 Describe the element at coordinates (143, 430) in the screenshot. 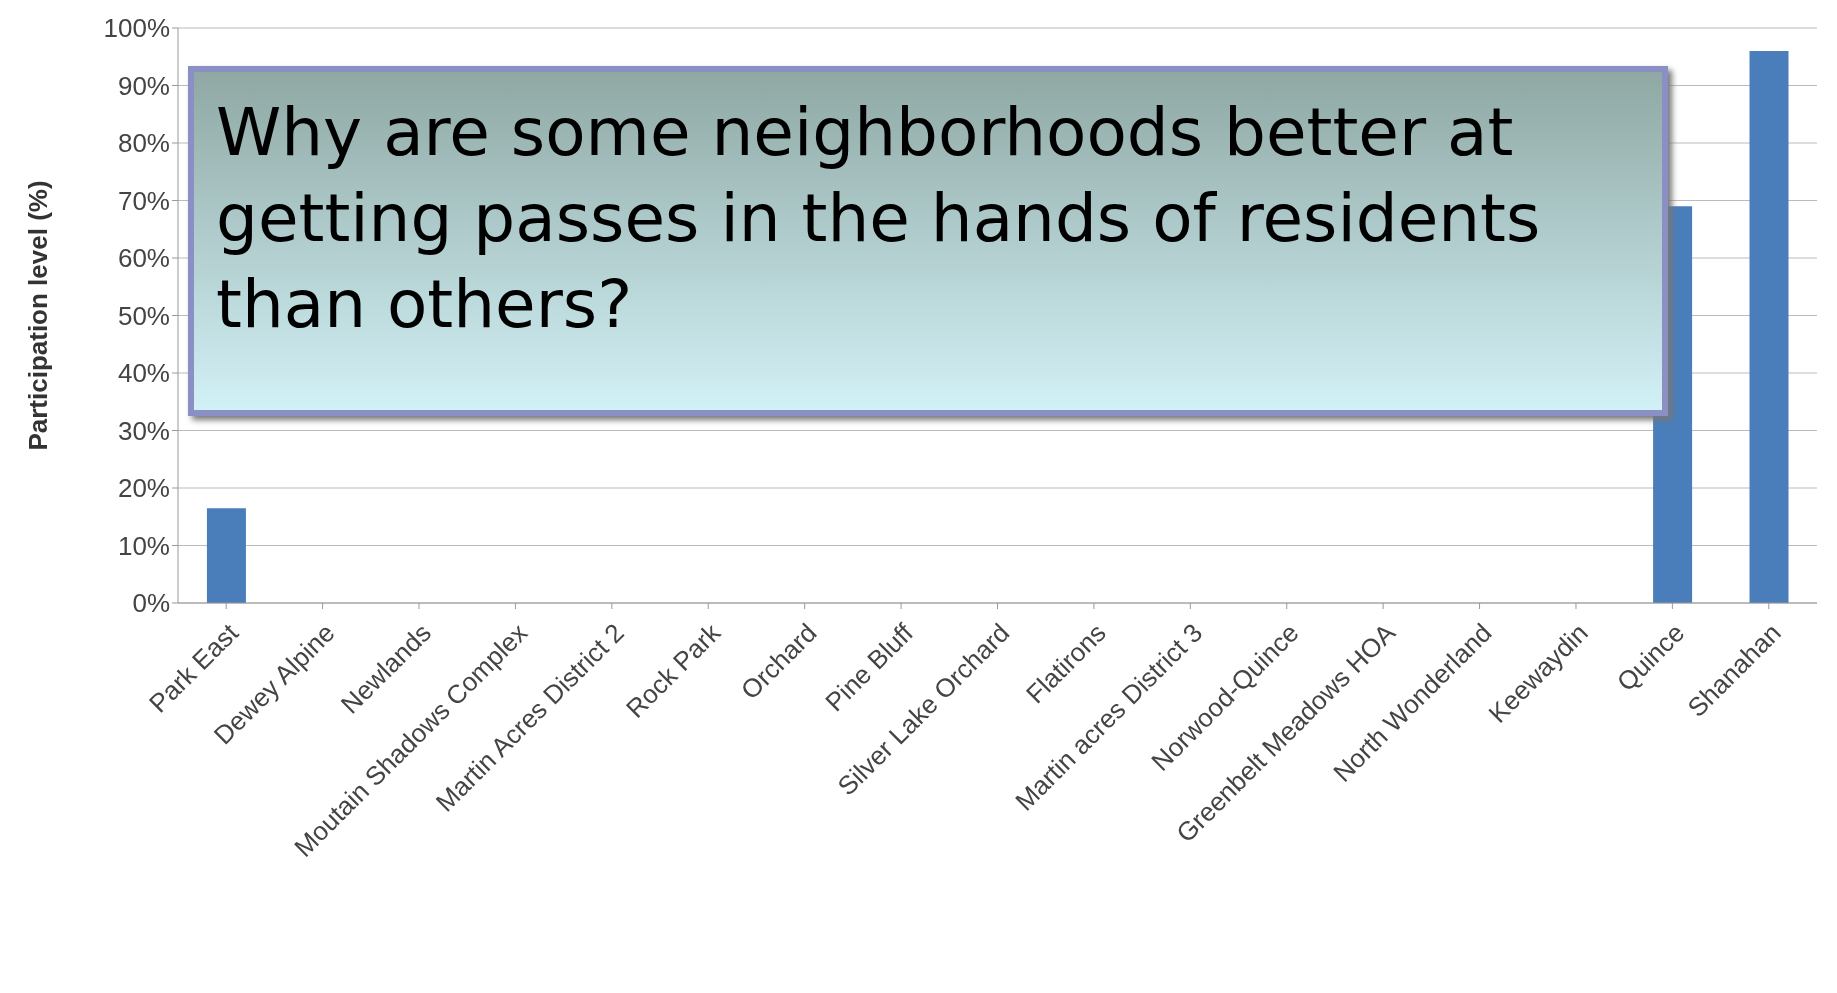

I see `y-tick-label: 30%` at that location.